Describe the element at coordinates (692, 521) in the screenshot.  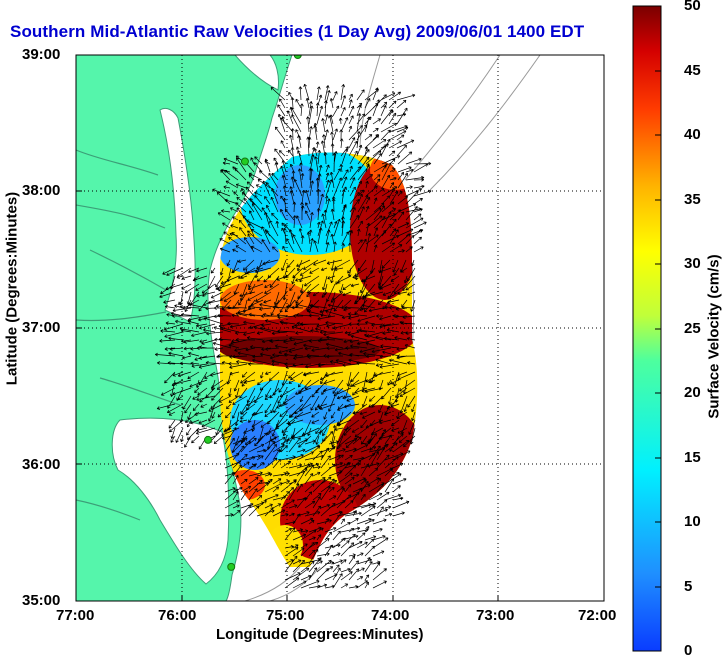
I see `colorbar-tick-label: 10` at that location.